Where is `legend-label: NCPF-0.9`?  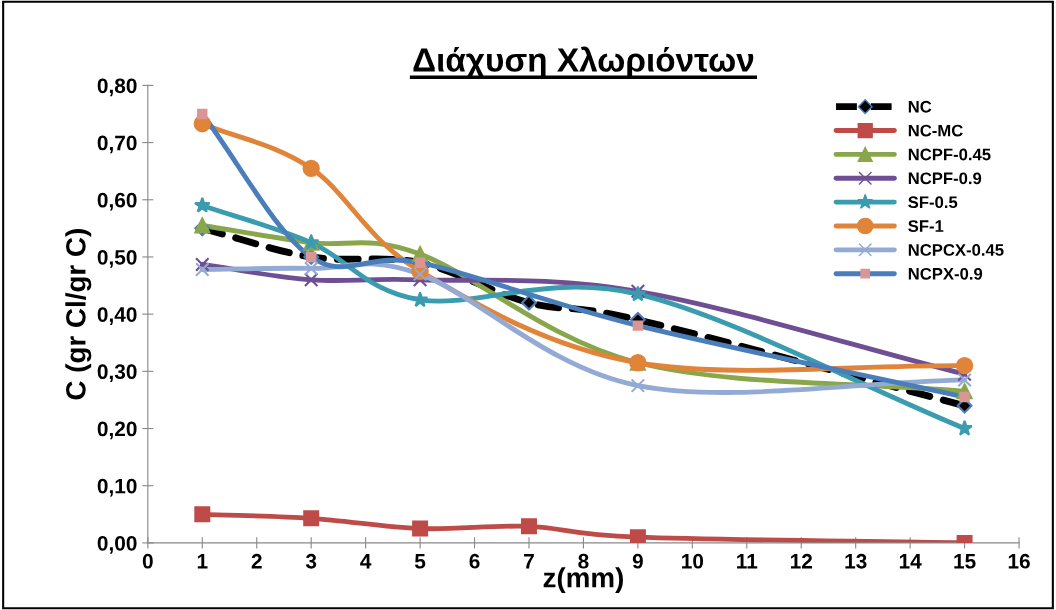
legend-label: NCPF-0.9 is located at coordinates (945, 178).